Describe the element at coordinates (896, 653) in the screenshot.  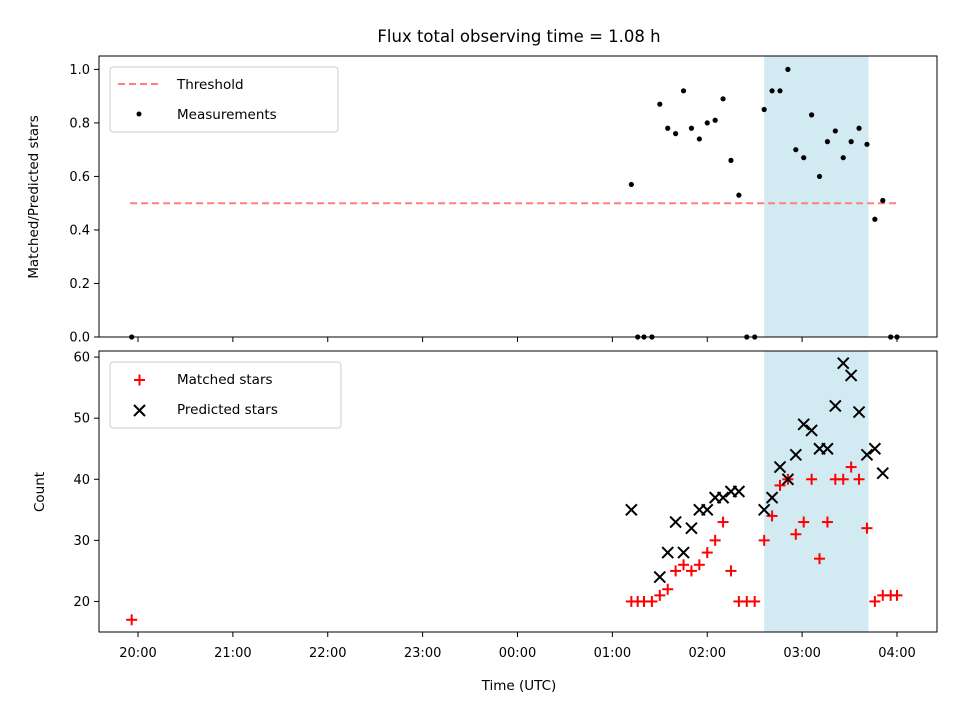
I see `x-tick-label: 04:00` at that location.